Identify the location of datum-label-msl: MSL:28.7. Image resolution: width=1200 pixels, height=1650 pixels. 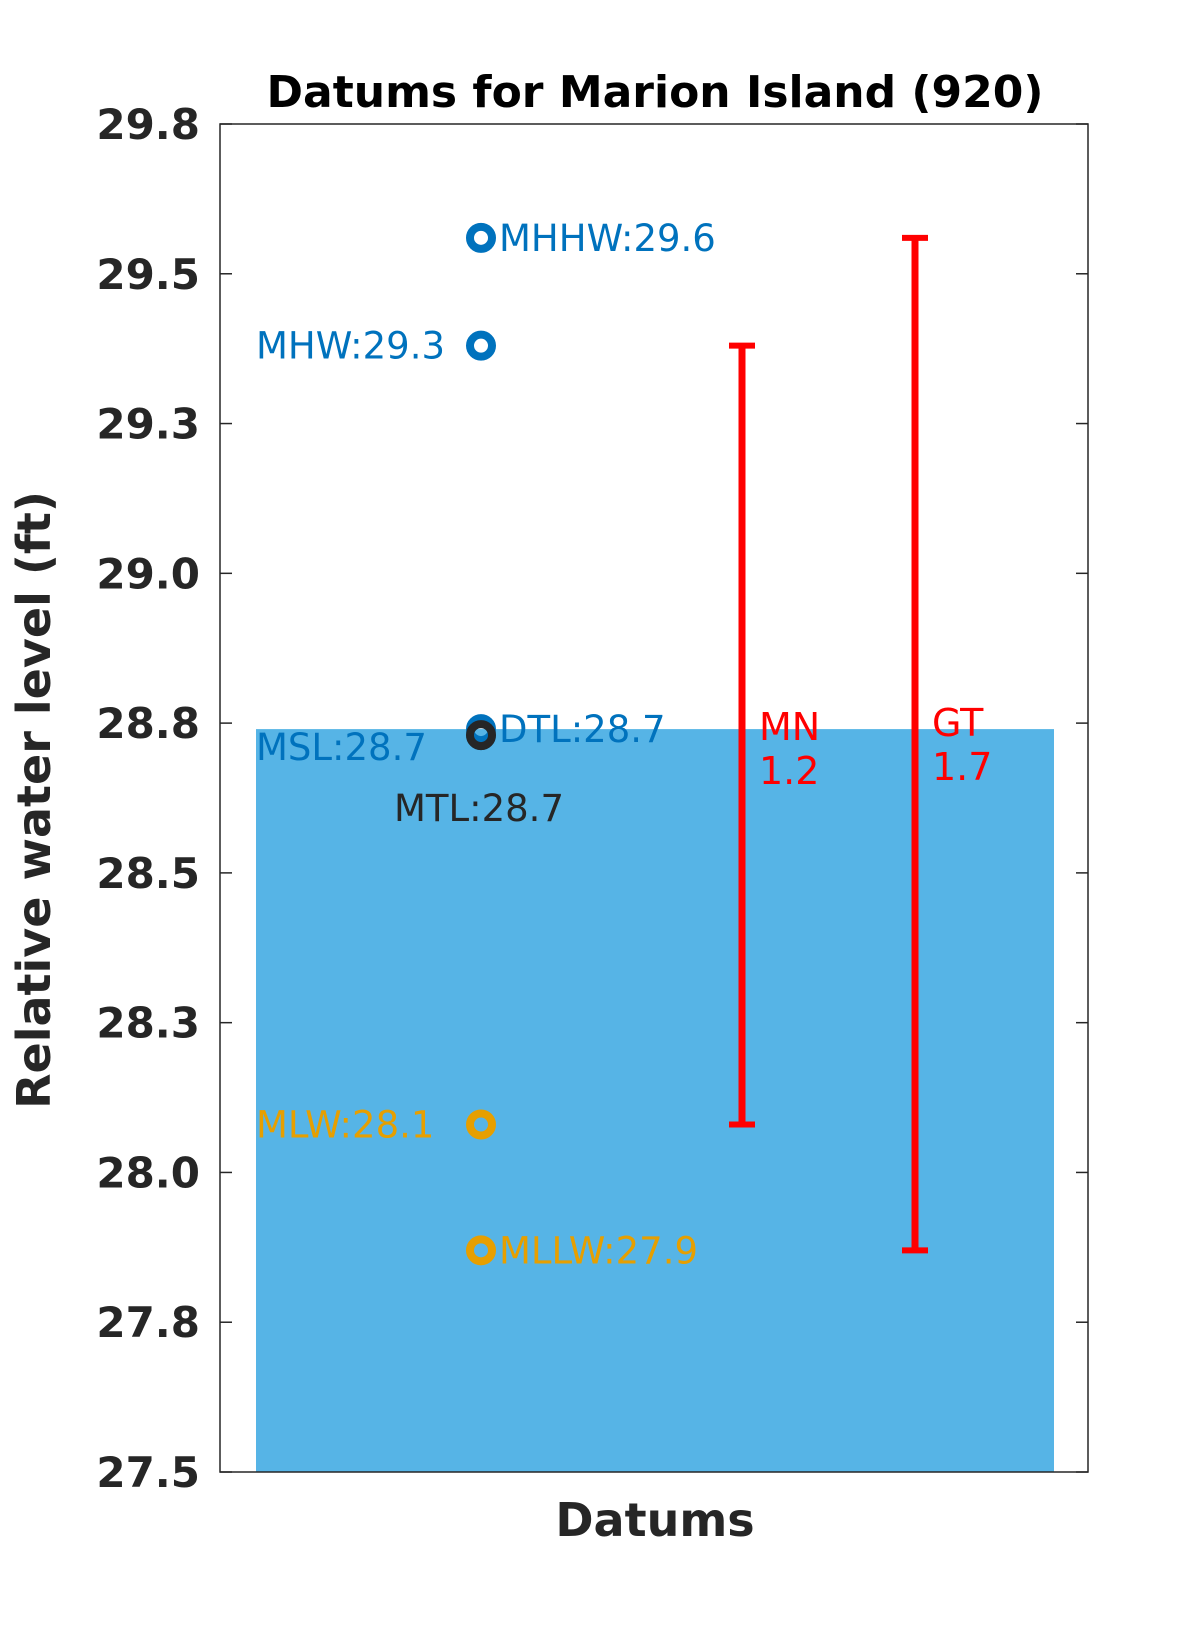
(341, 747).